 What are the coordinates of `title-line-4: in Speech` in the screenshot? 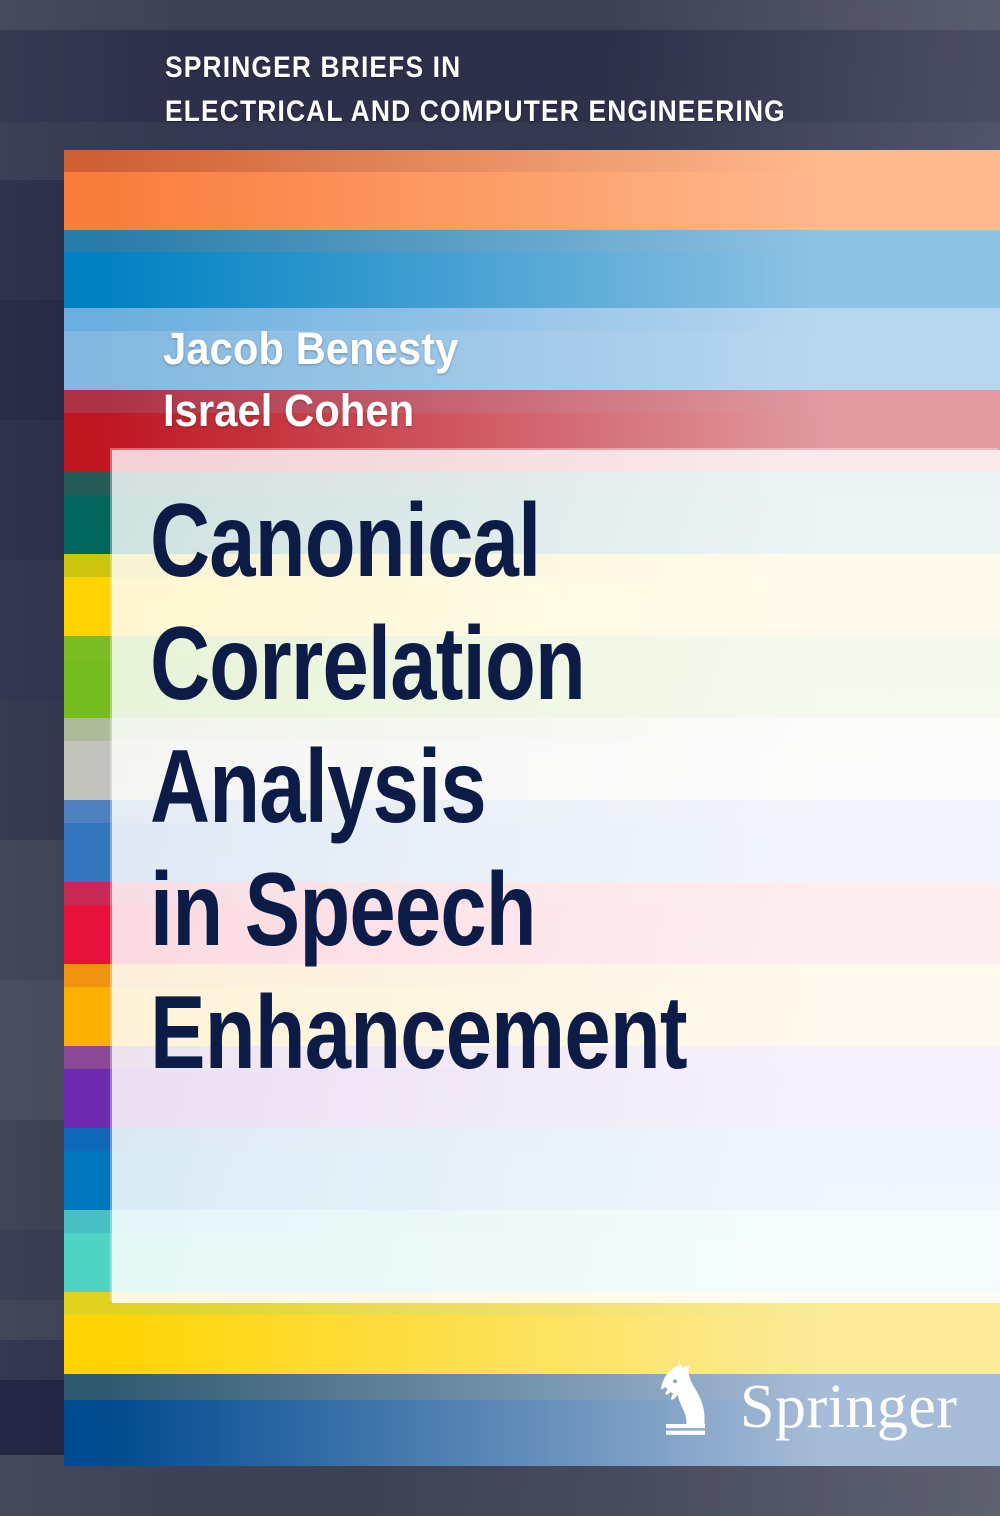 It's located at (343, 910).